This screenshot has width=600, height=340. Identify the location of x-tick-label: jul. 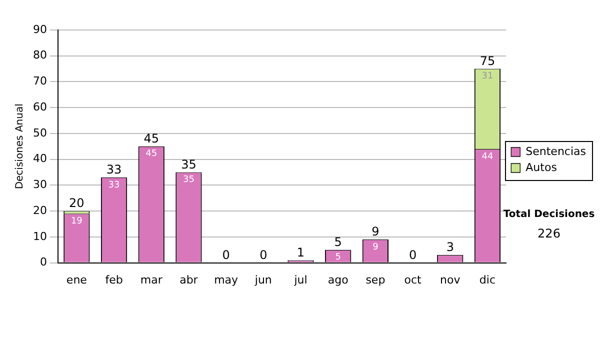
(300, 279).